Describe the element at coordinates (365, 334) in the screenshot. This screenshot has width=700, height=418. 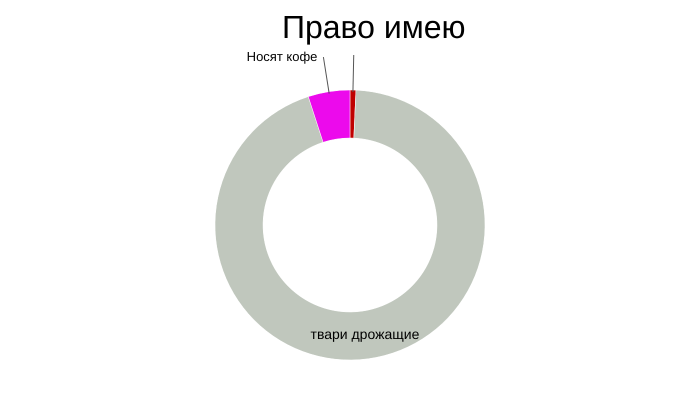
I see `slice-label: твари дрожащие` at that location.